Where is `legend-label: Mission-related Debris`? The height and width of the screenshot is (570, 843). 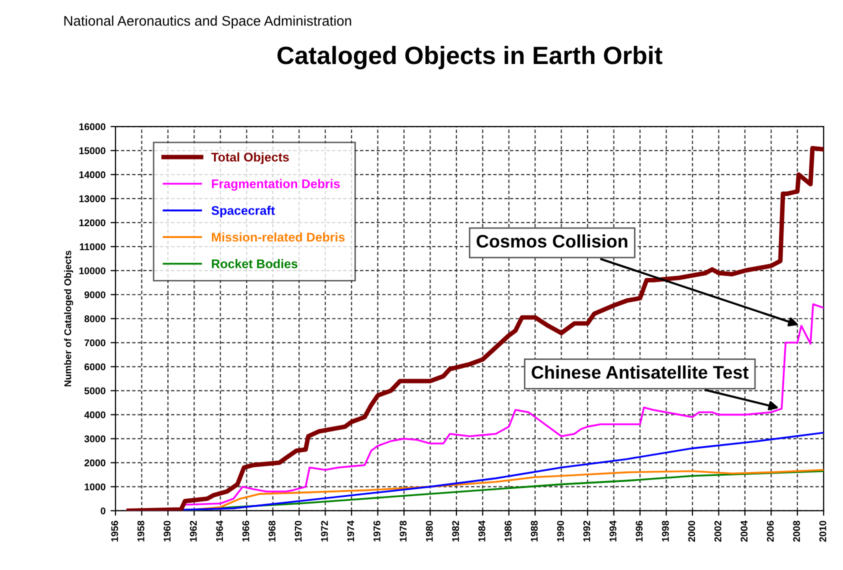 legend-label: Mission-related Debris is located at coordinates (278, 237).